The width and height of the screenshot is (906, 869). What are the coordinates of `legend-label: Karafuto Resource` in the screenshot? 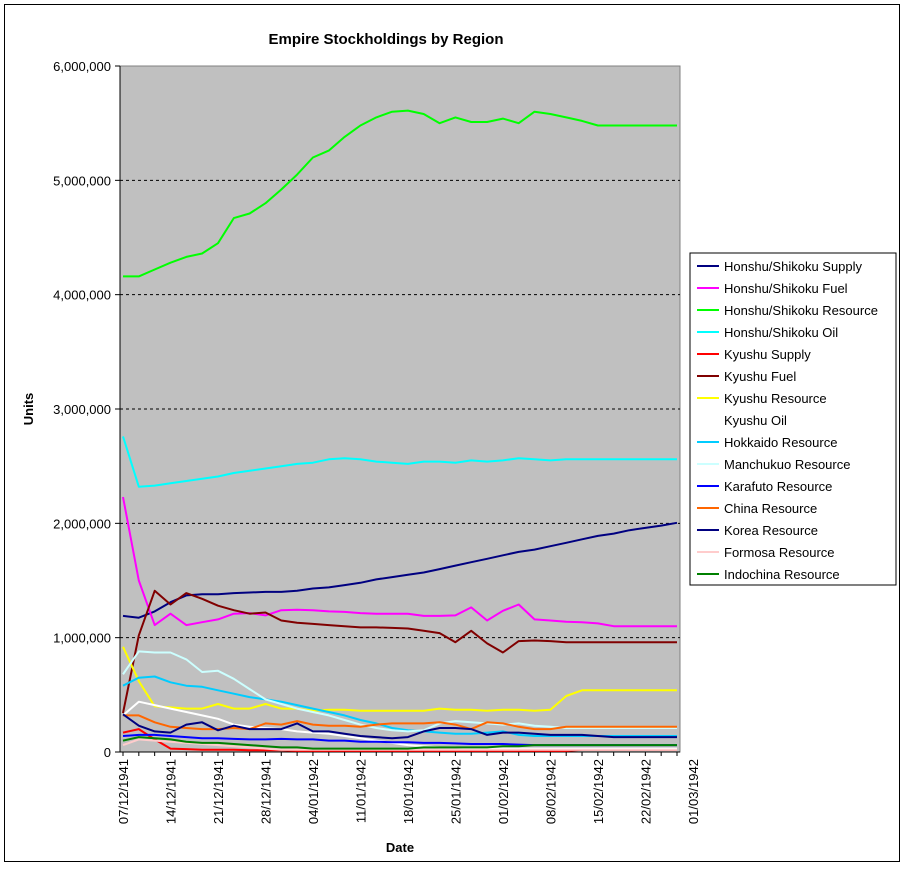 It's located at (778, 486).